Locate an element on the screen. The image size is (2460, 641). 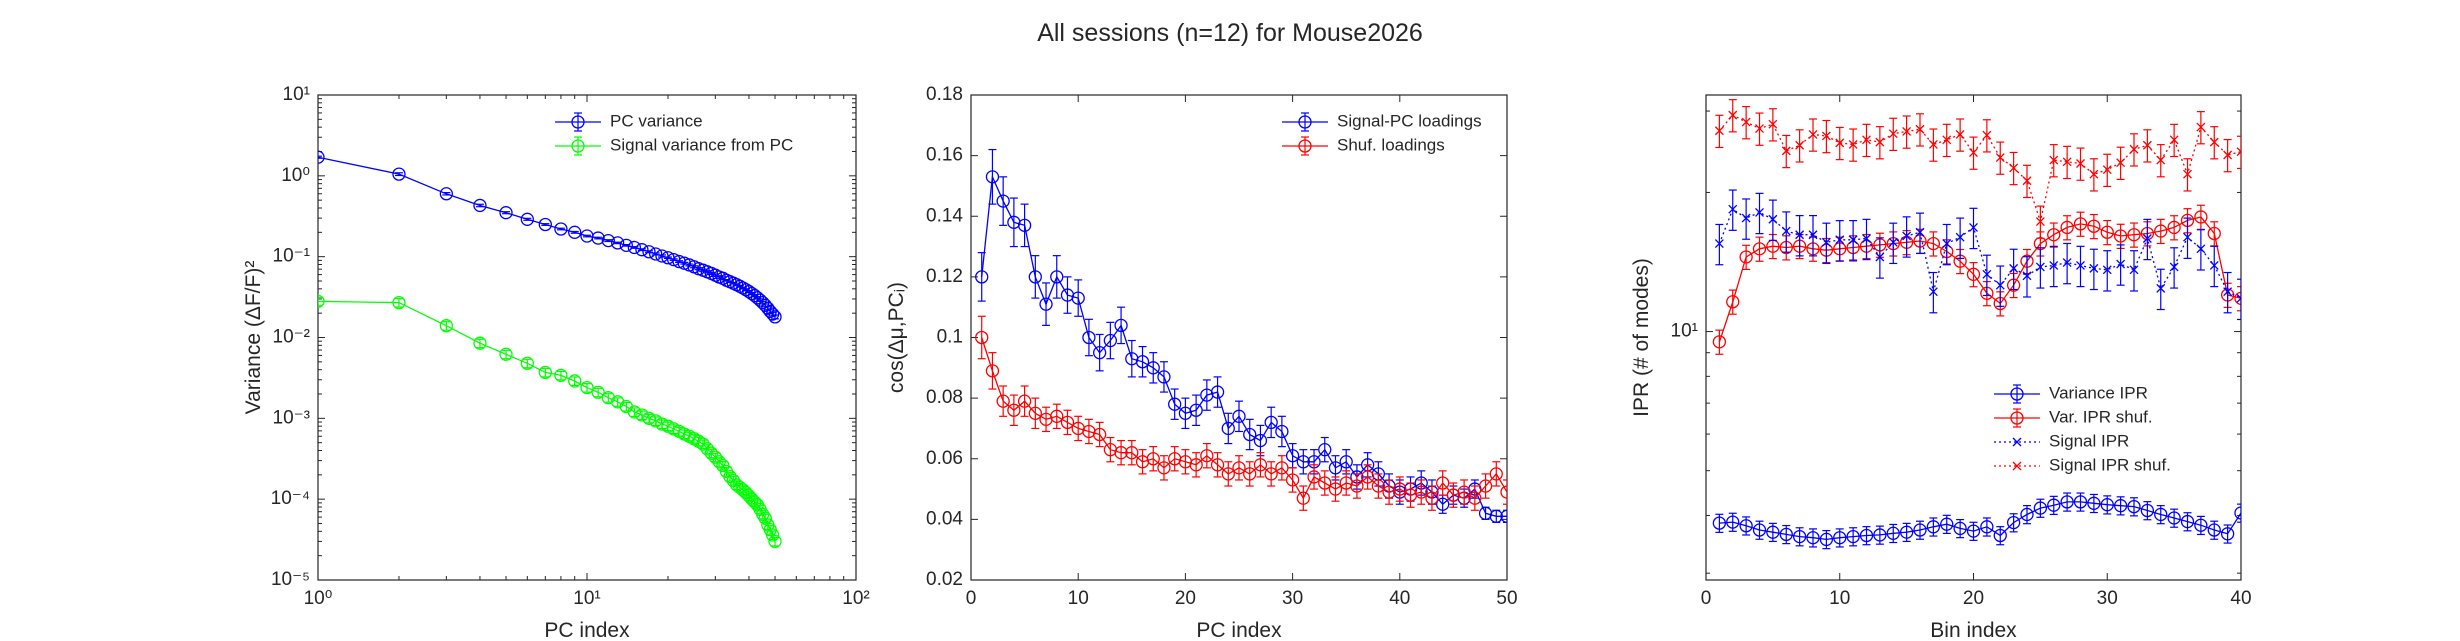
y-tick-label: 0.06 is located at coordinates (944, 458).